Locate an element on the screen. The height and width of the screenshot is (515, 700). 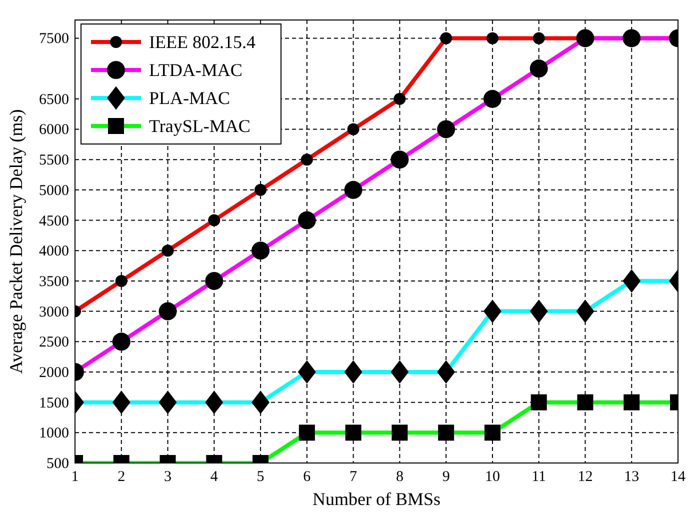
legend-label: IEEE 802.15.4 is located at coordinates (202, 42).